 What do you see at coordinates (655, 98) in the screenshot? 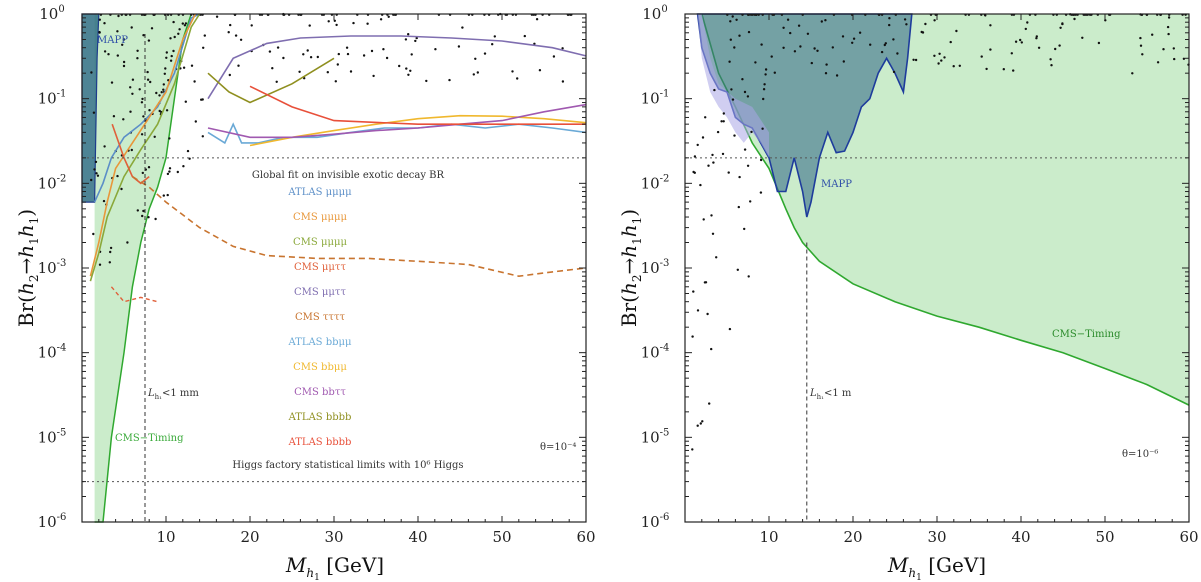
I see `y-tick-label: 10⁻¹` at bounding box center [655, 98].